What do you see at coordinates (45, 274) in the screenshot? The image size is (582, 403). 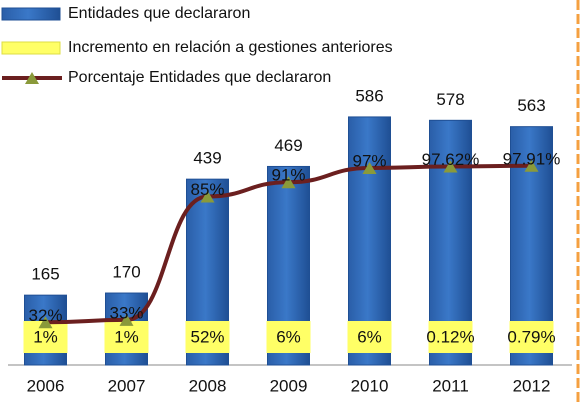 I see `bar-value-label: 165` at bounding box center [45, 274].